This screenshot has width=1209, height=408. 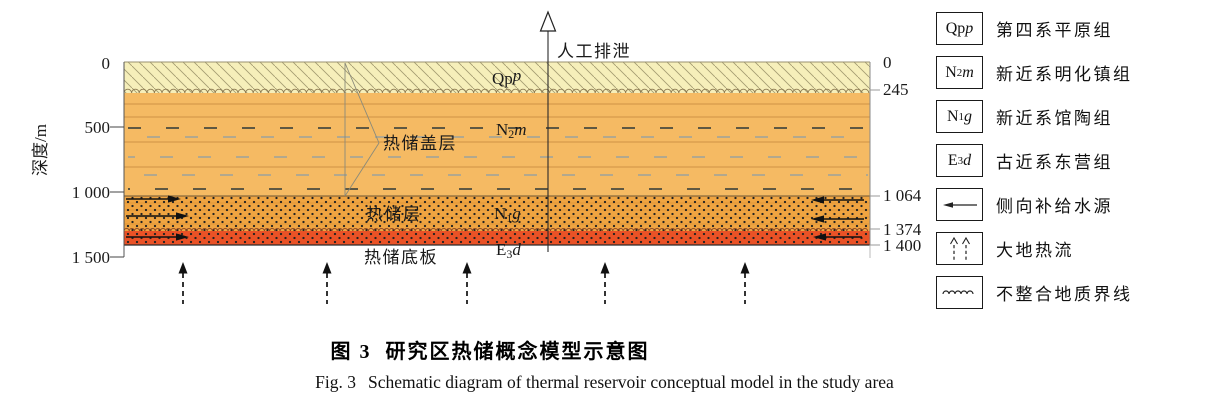 What do you see at coordinates (511, 130) in the screenshot?
I see `stratum-code-n2m: N2m` at bounding box center [511, 130].